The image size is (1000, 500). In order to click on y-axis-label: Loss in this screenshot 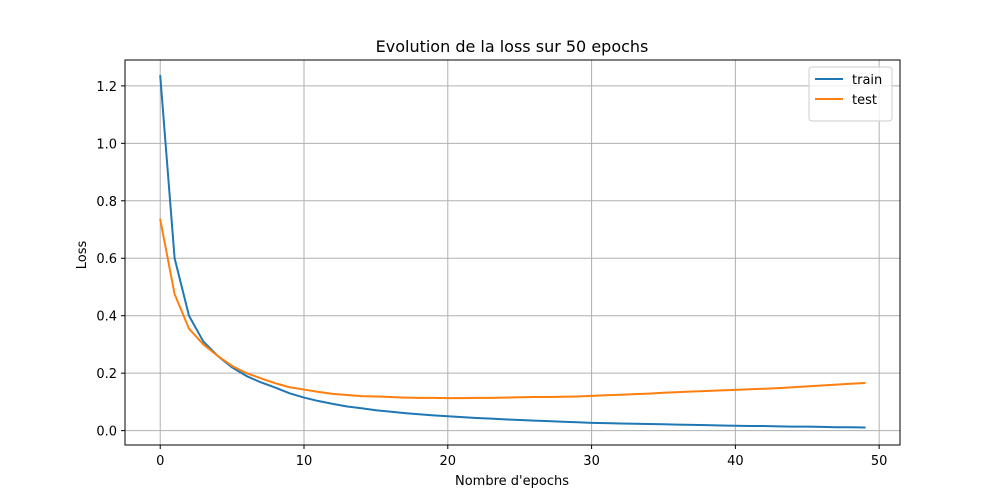, I will do `click(82, 255)`.